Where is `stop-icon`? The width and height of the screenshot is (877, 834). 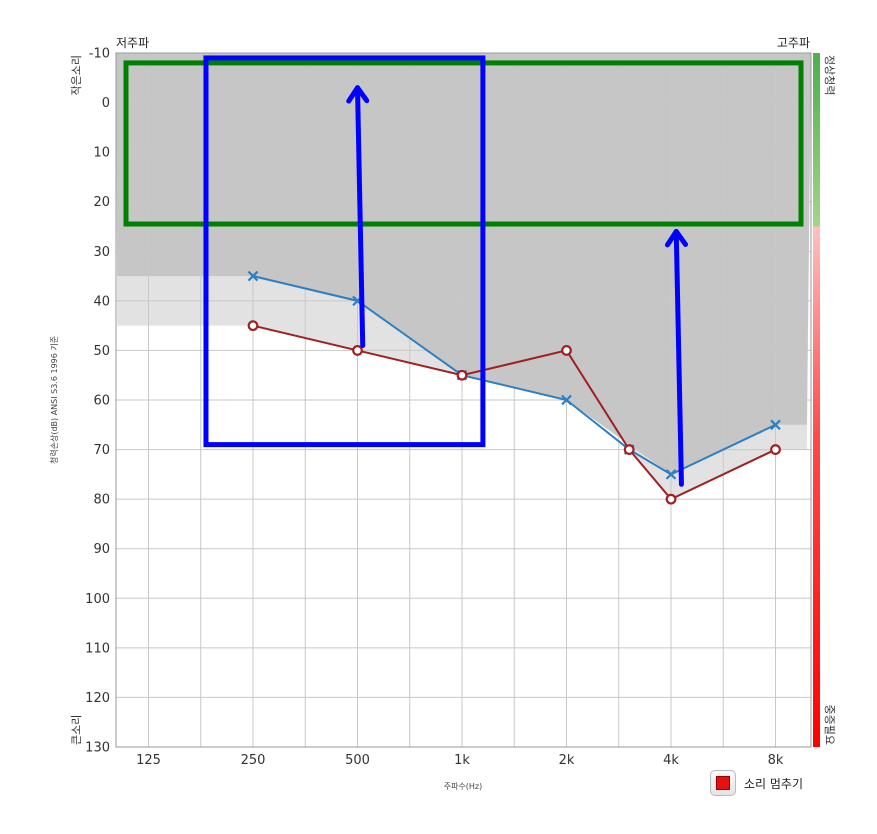 stop-icon is located at coordinates (723, 783).